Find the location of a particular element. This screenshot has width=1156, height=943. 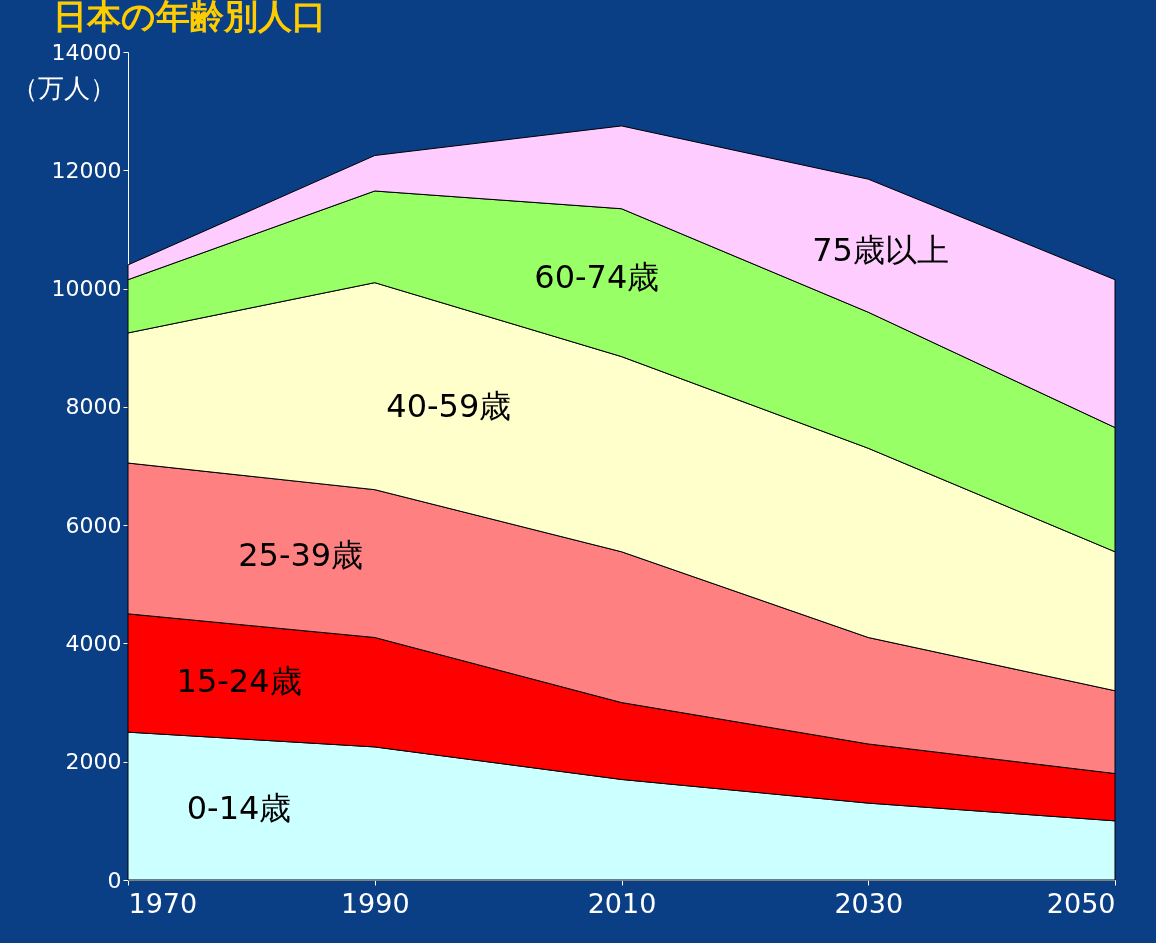

y-tick-label: 0 is located at coordinates (114, 880).